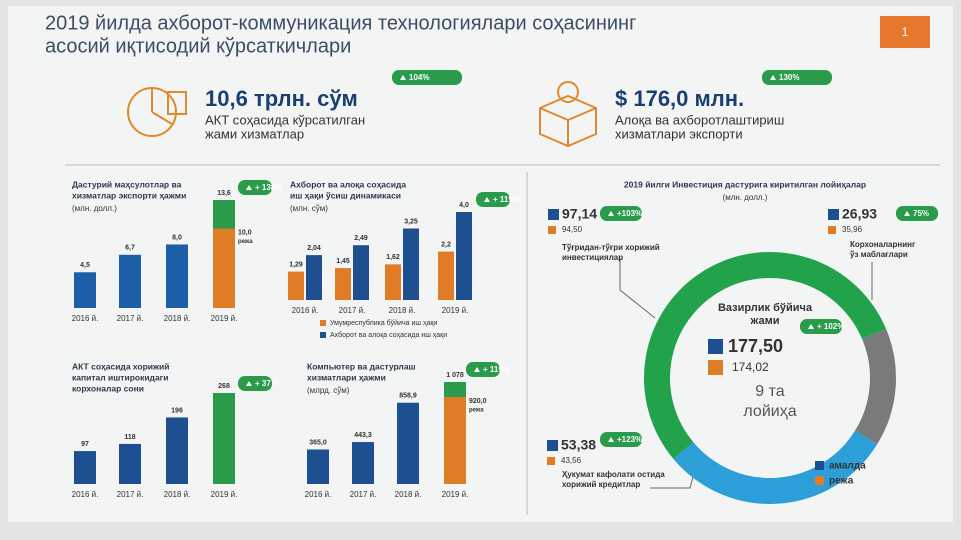 This screenshot has width=961, height=540. Describe the element at coordinates (94, 208) in the screenshot. I see `chart-unit: (млн. долл.)` at that location.